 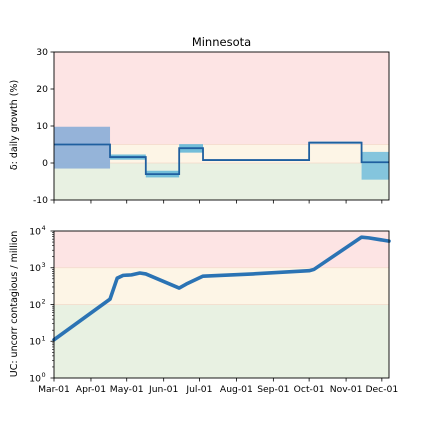 What do you see at coordinates (381, 389) in the screenshot?
I see `x-tick-label-9: Dec-01` at bounding box center [381, 389].